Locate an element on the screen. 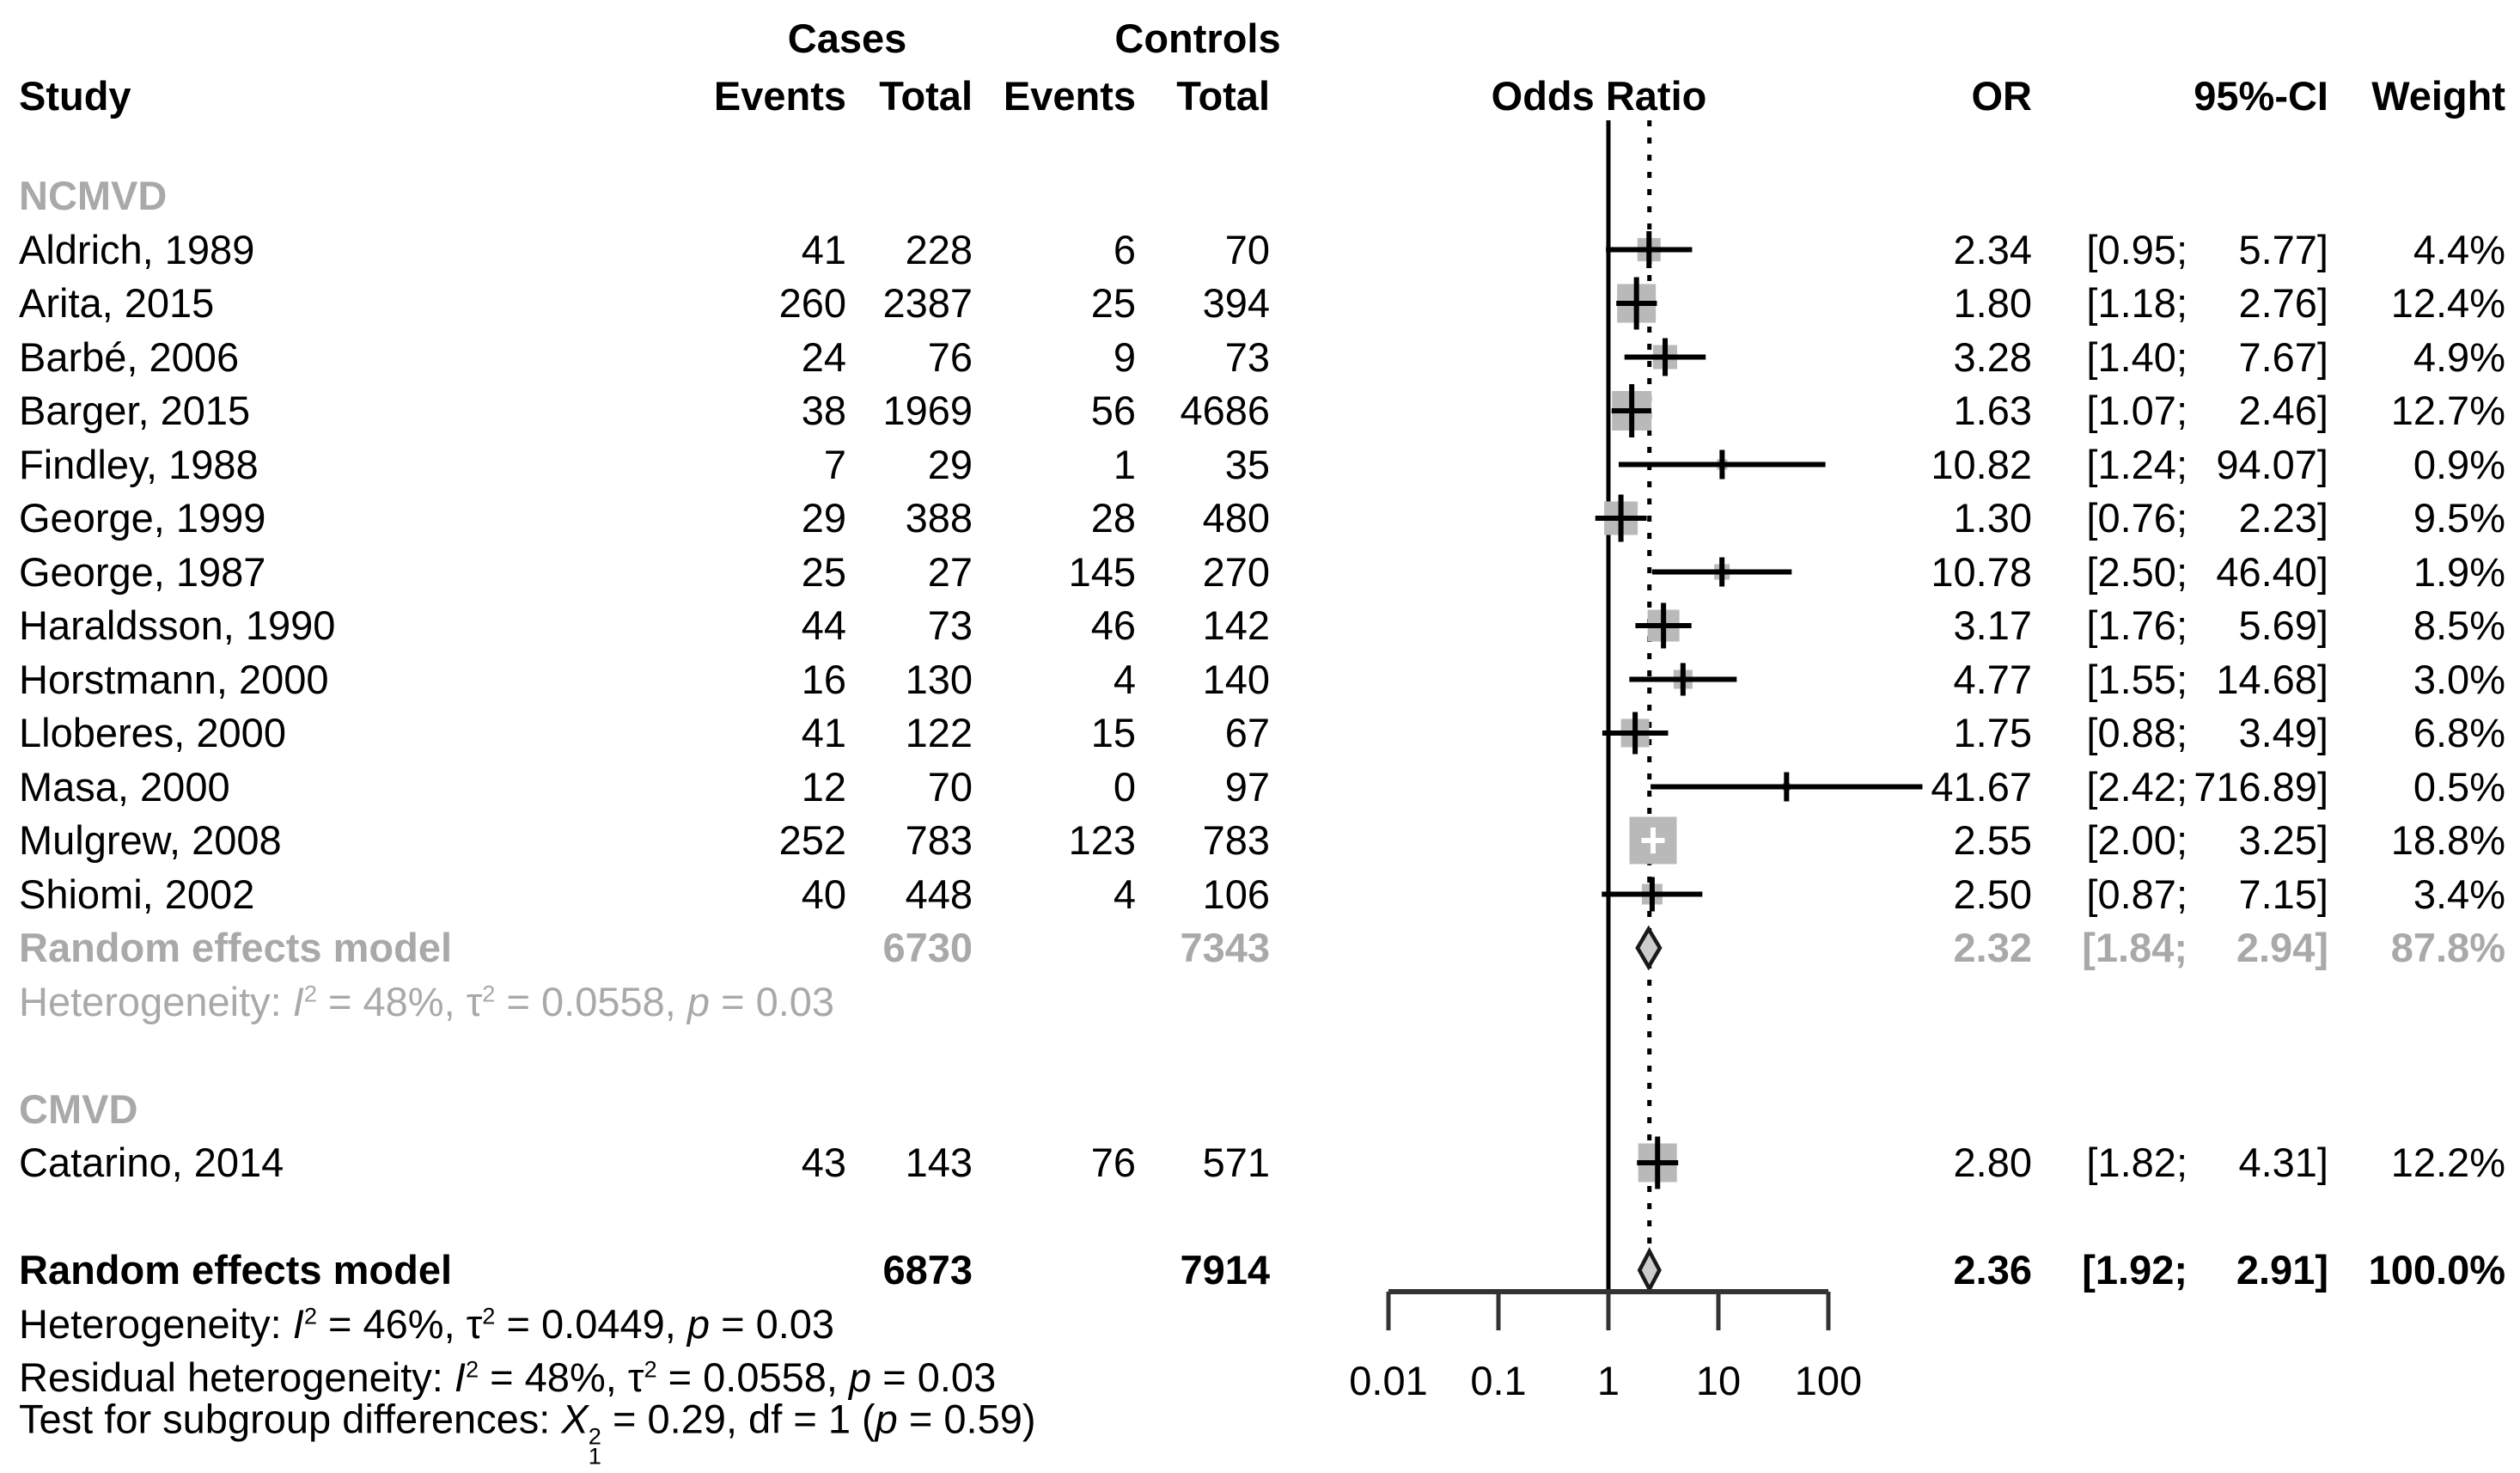 This screenshot has height=1473, width=2520. cases-total: 1969 is located at coordinates (928, 411).